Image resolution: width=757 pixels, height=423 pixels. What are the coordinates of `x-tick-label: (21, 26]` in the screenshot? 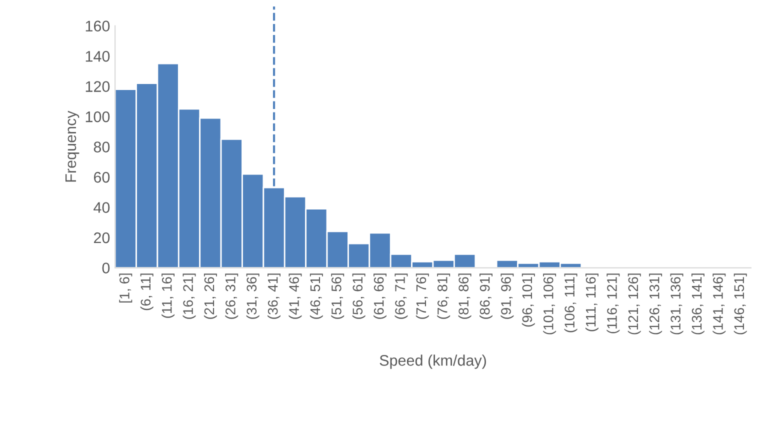 It's located at (210, 296).